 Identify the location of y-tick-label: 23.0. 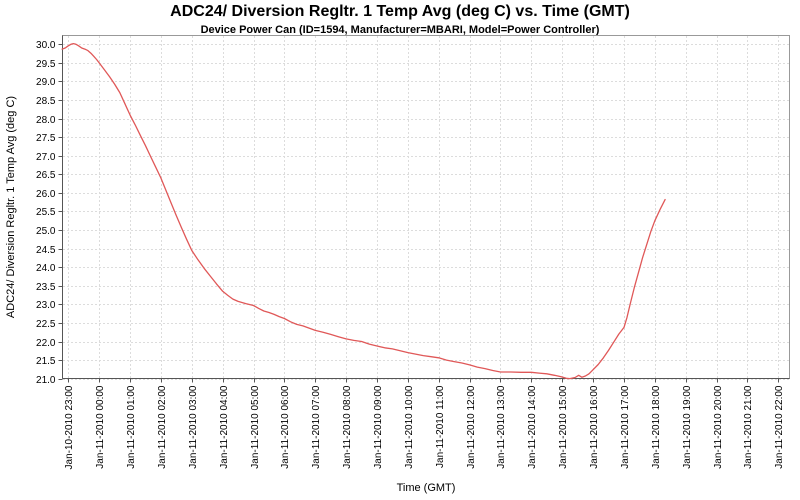
(46, 305).